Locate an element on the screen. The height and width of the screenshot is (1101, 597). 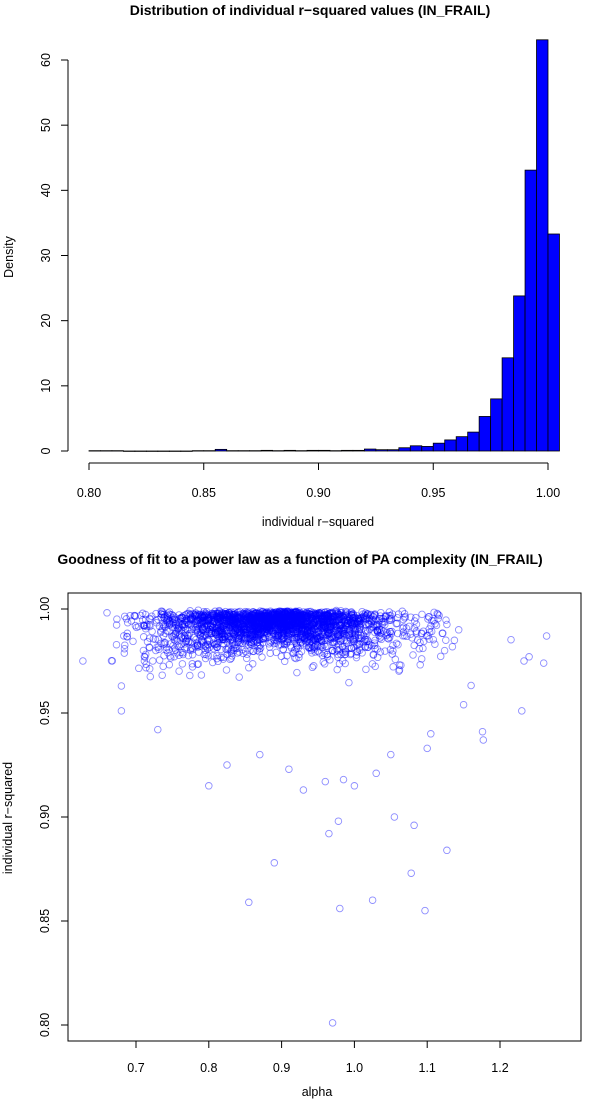
scatter-x-tick-label: 1.0 is located at coordinates (354, 1068).